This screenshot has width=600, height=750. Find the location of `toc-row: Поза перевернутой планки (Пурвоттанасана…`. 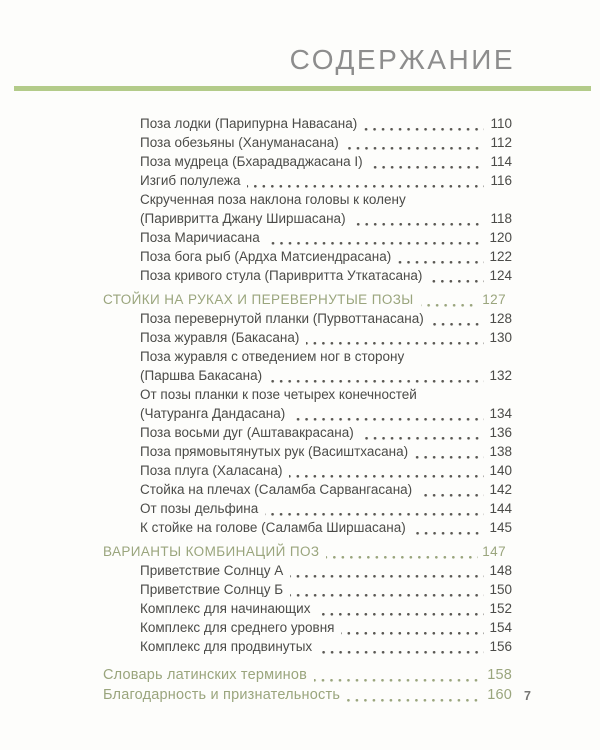

toc-row: Поза перевернутой планки (Пурвоттанасана… is located at coordinates (307, 320).